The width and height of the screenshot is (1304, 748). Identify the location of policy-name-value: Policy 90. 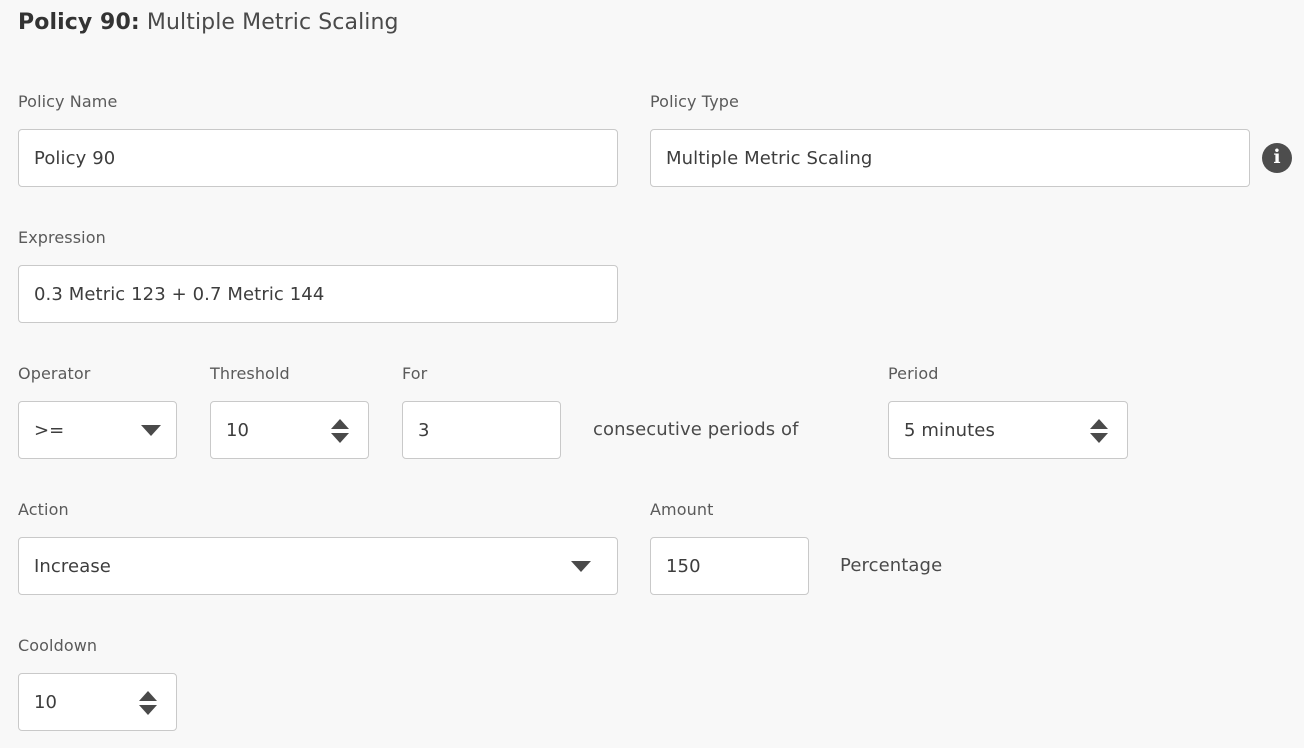
(75, 158).